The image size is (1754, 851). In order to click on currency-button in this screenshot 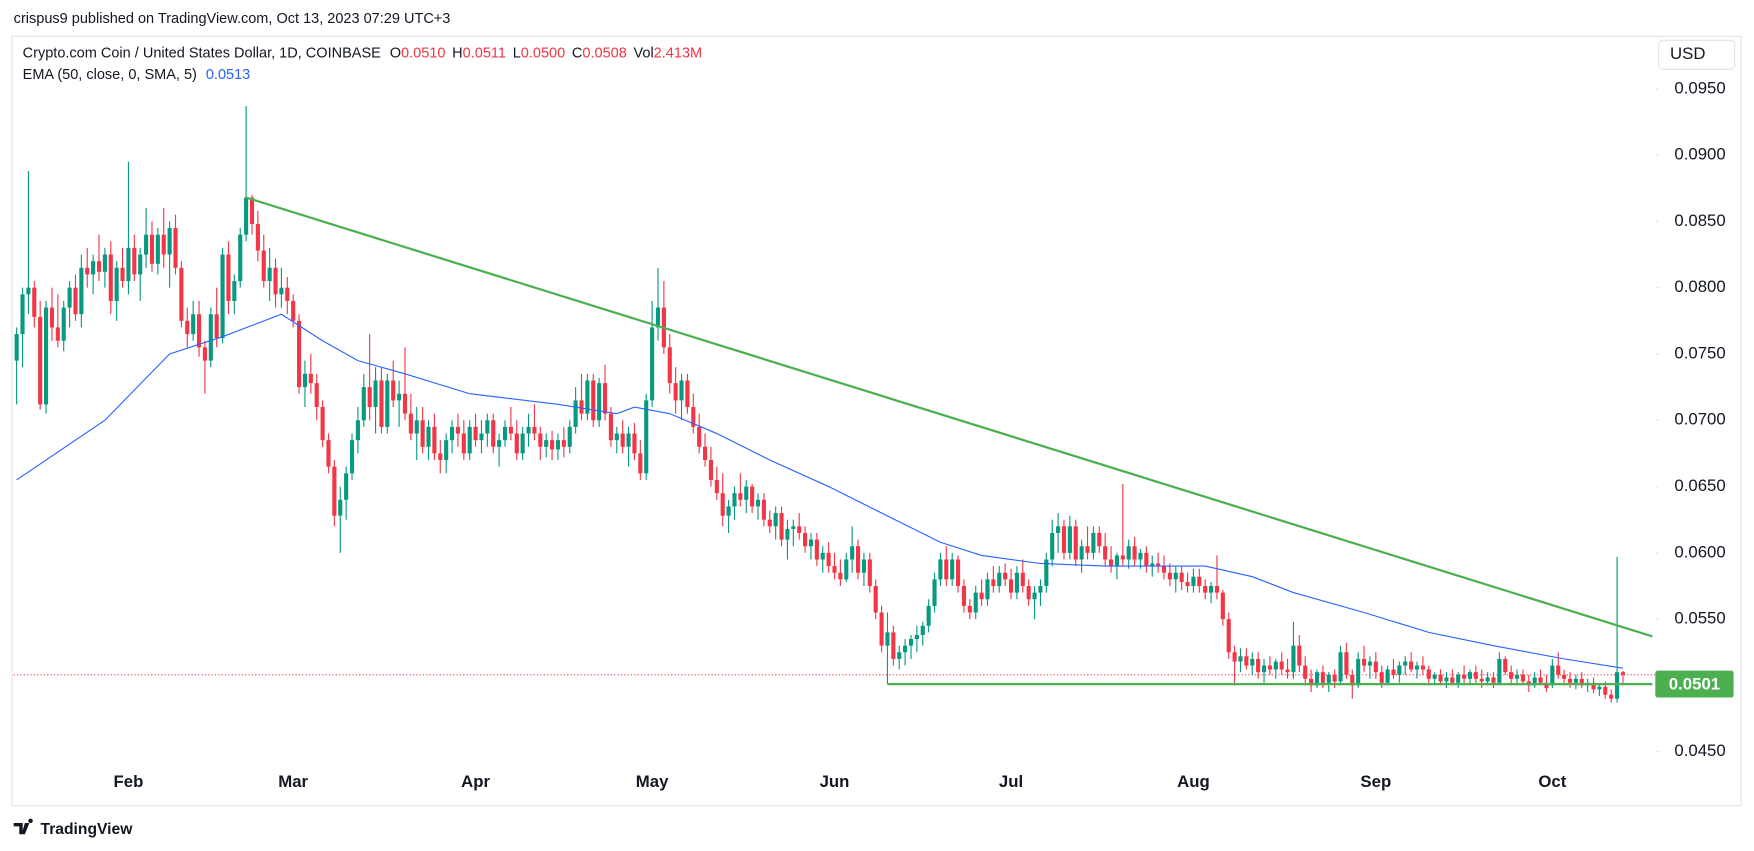, I will do `click(1697, 54)`.